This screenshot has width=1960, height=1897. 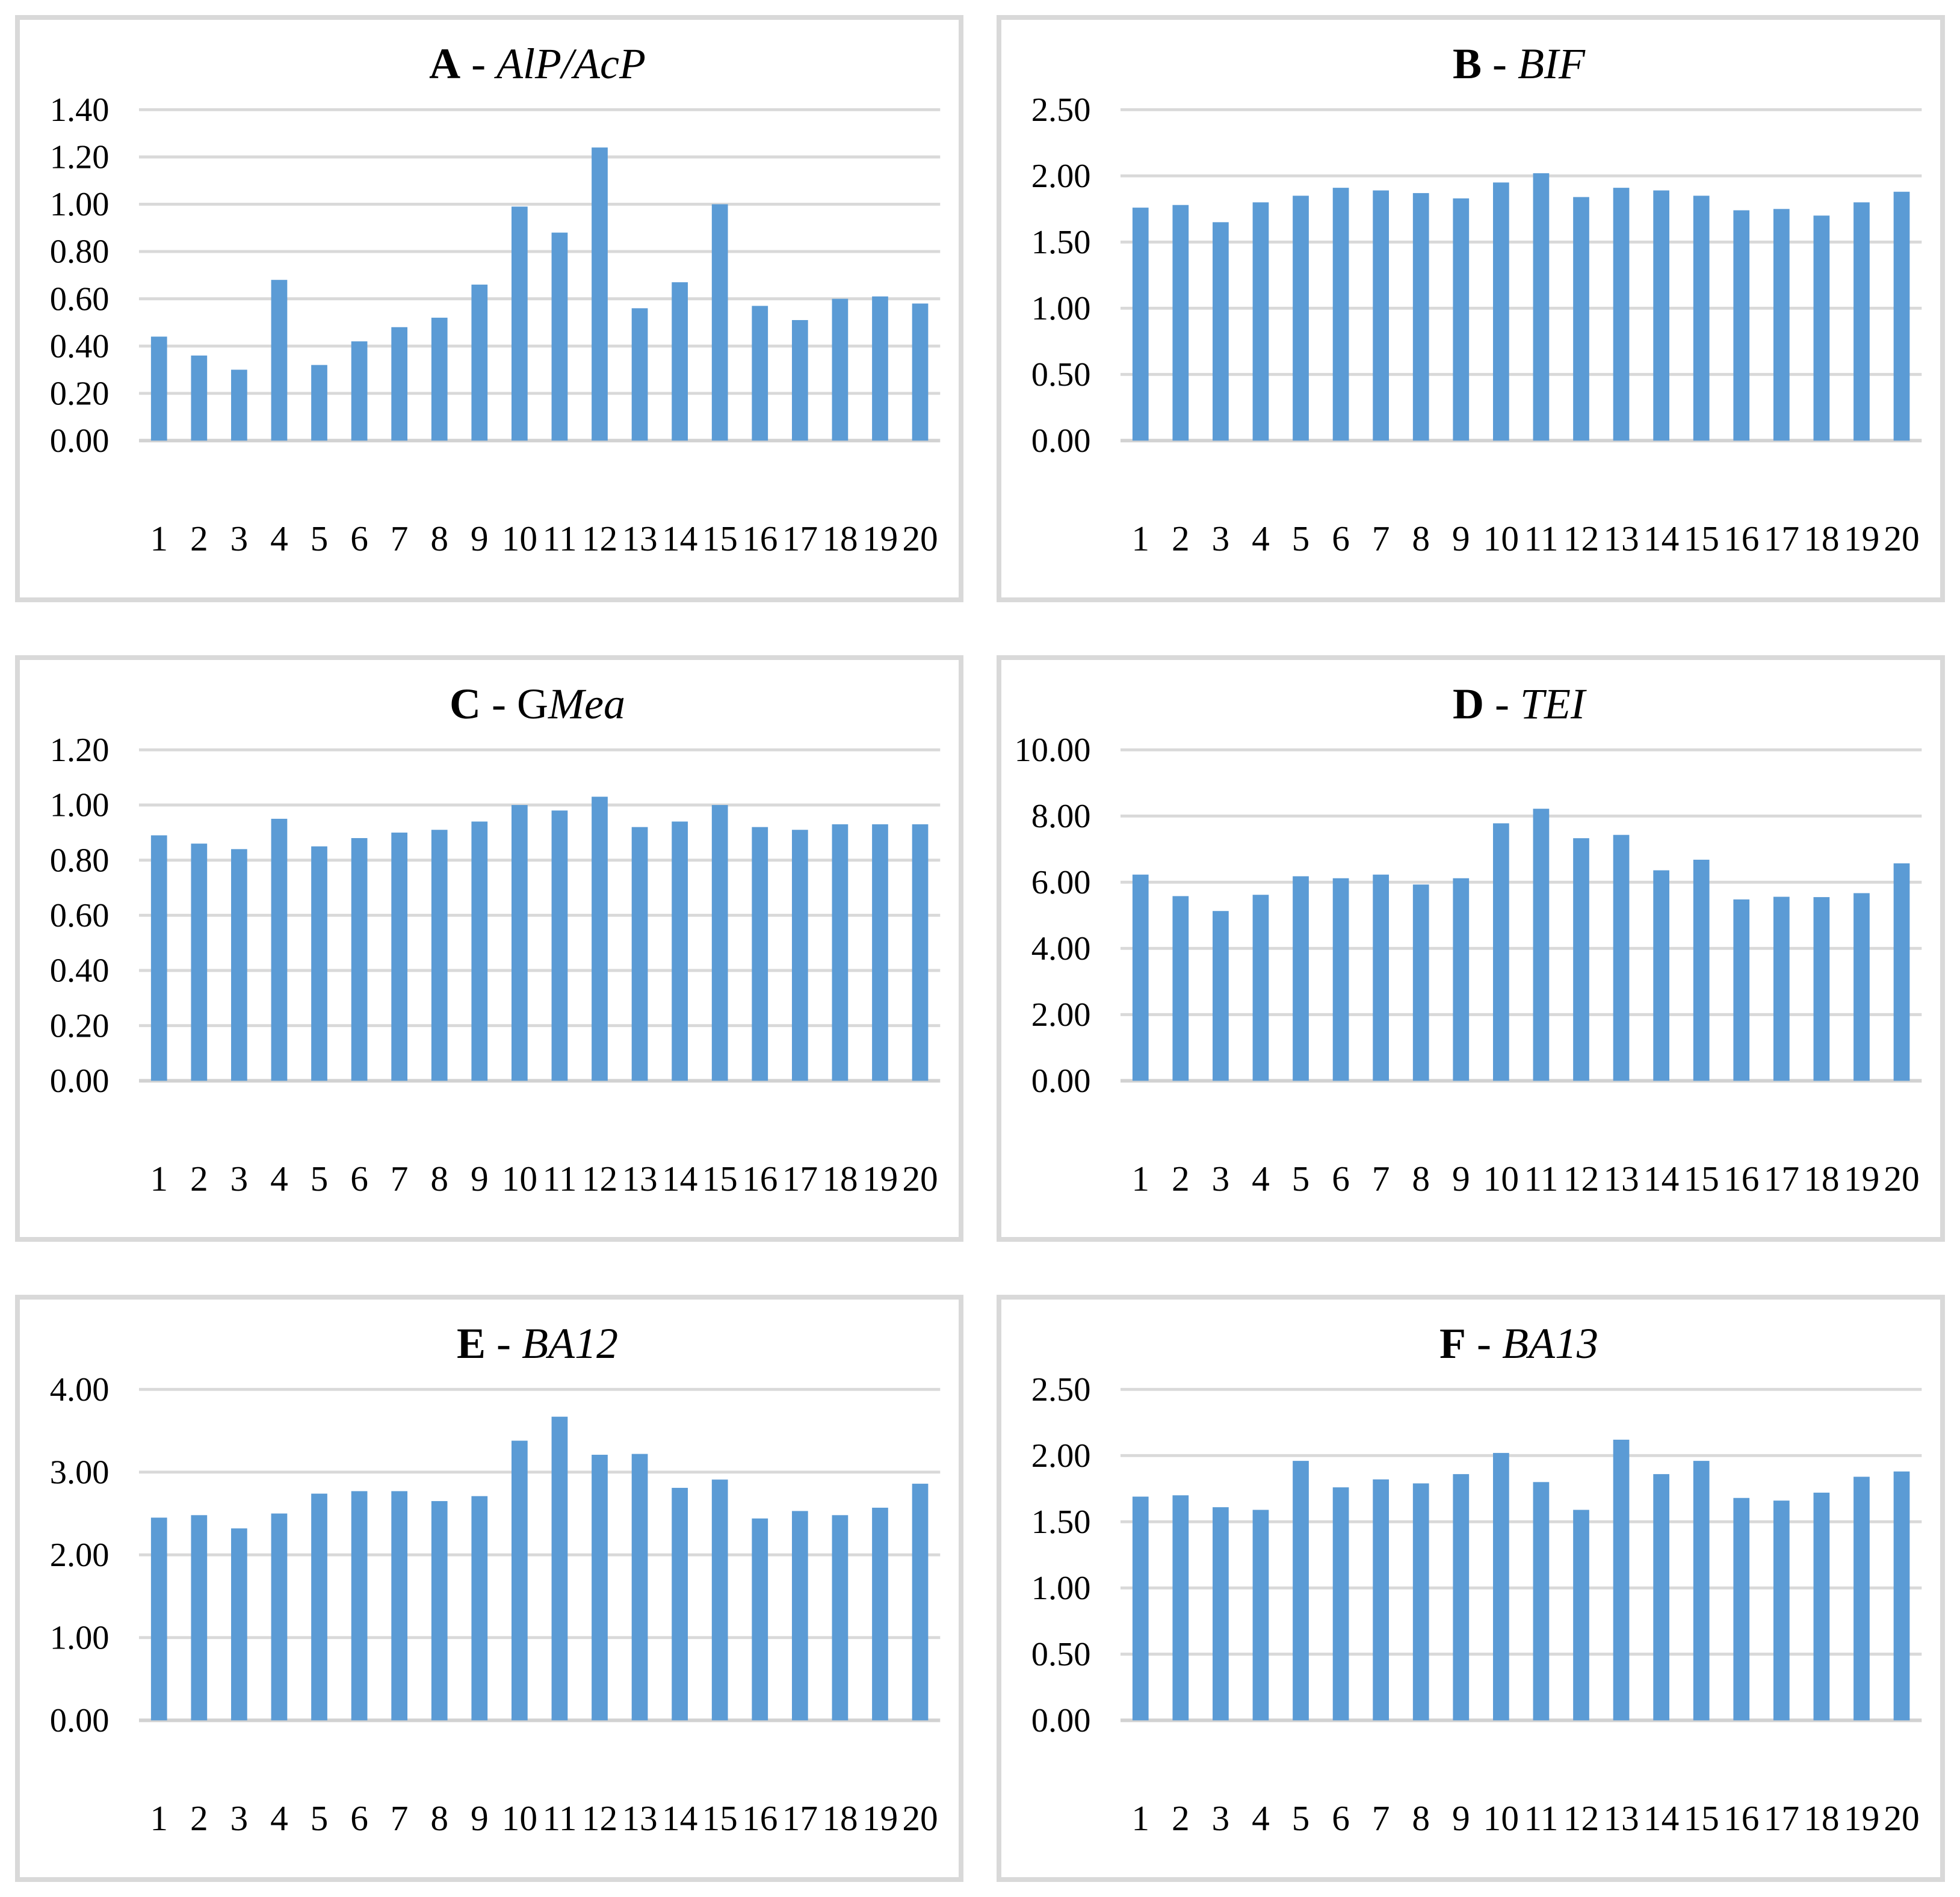 What do you see at coordinates (1061, 948) in the screenshot?
I see `y-tick-label: 4.00` at bounding box center [1061, 948].